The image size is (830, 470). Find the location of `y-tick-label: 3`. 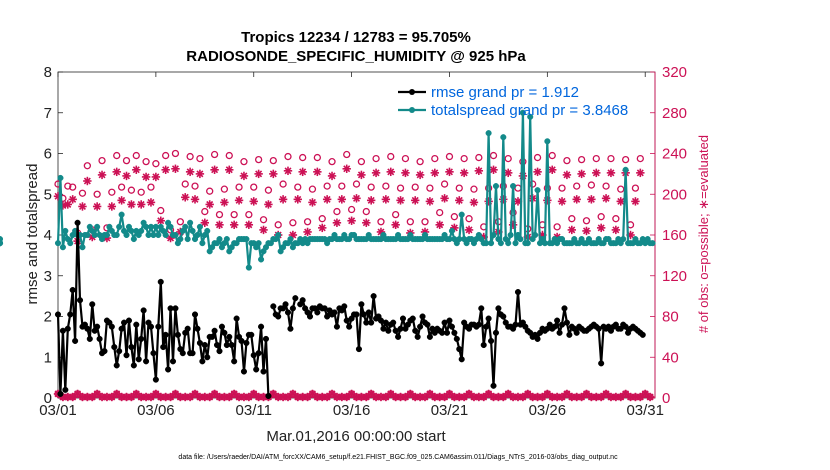

y-tick-label: 3 is located at coordinates (48, 276).